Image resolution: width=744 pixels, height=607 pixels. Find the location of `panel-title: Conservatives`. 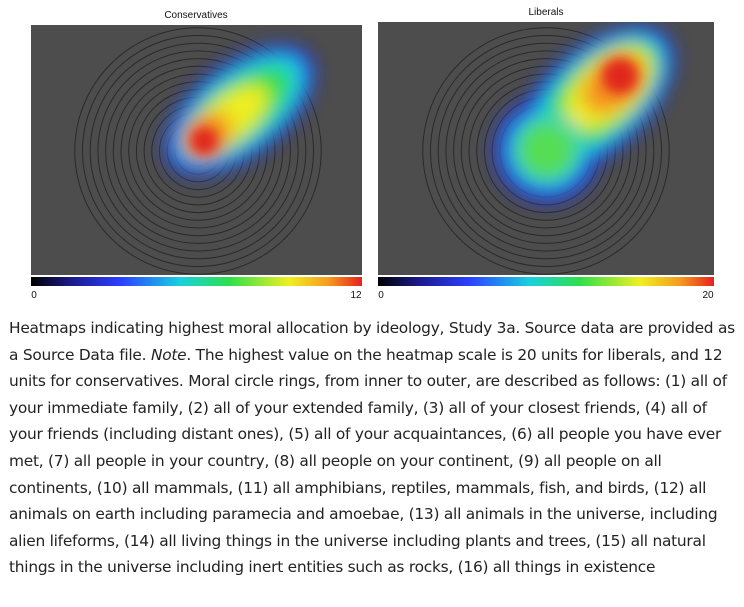

panel-title: Conservatives is located at coordinates (195, 15).